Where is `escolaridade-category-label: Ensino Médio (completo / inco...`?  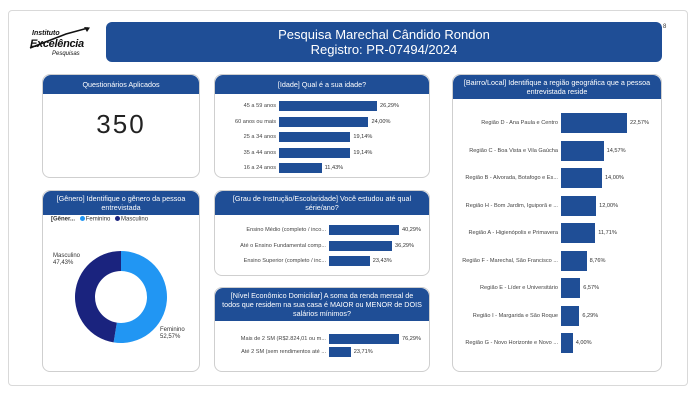
escolaridade-category-label: Ensino Médio (completo / inco... is located at coordinates (286, 230).